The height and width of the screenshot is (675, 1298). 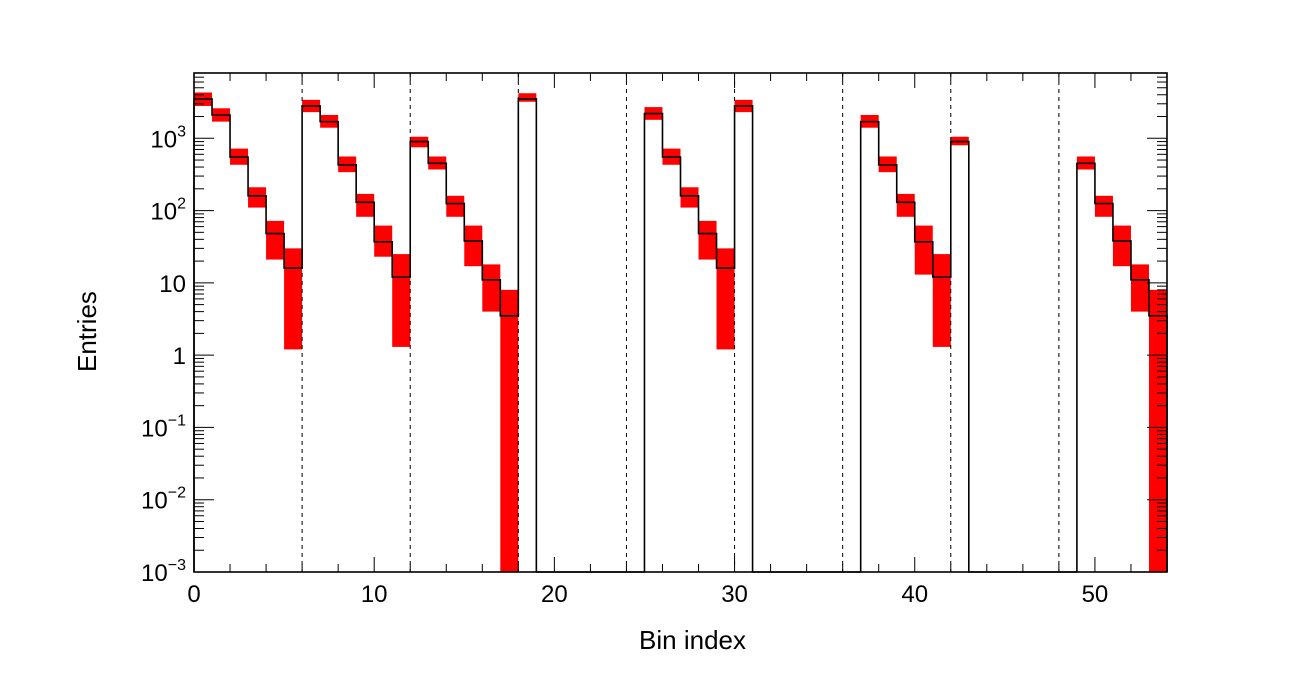 I want to click on y-tick-label: 10⁻², so click(x=163, y=500).